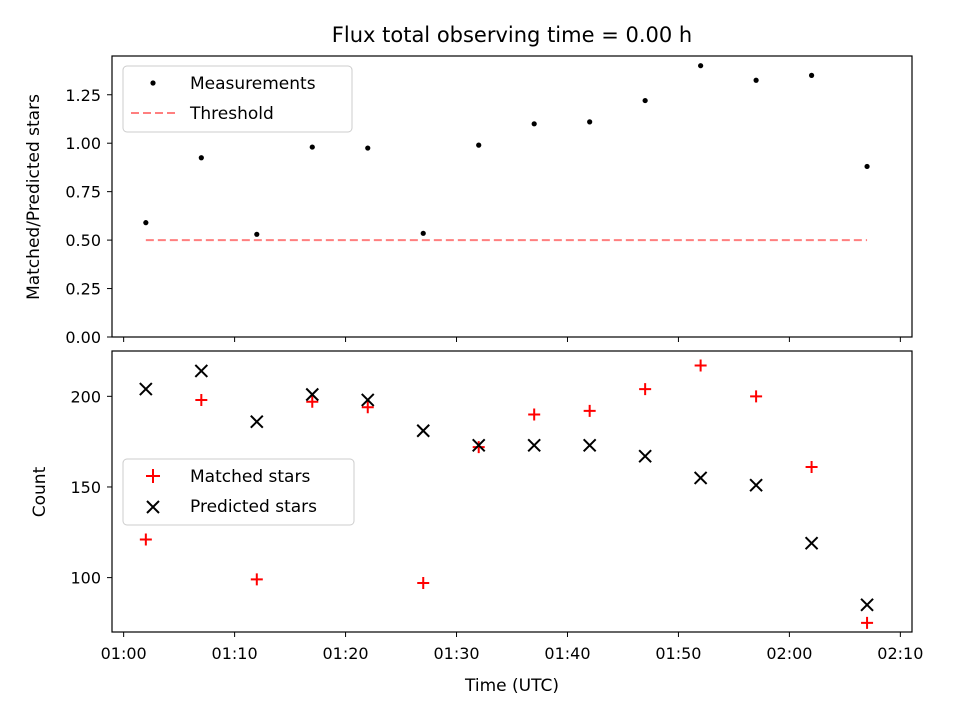 This screenshot has height=720, width=960. I want to click on top-y-tick-label-1: 0.25, so click(83, 289).